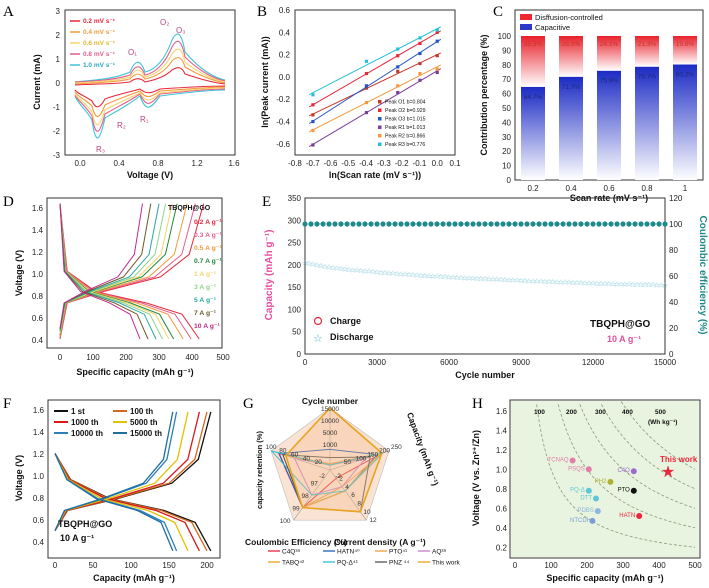 The width and height of the screenshot is (709, 588). Describe the element at coordinates (366, 163) in the screenshot. I see `tick-label: -0.4` at that location.